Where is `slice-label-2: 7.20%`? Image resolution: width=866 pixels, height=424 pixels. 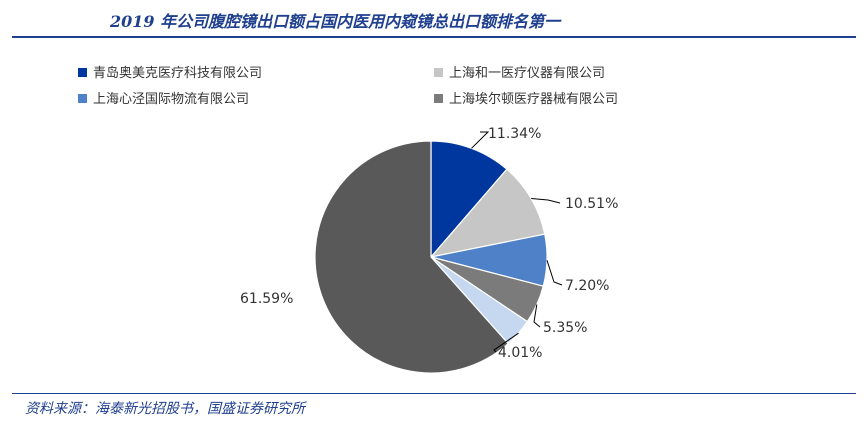
slice-label-2: 7.20% is located at coordinates (587, 286).